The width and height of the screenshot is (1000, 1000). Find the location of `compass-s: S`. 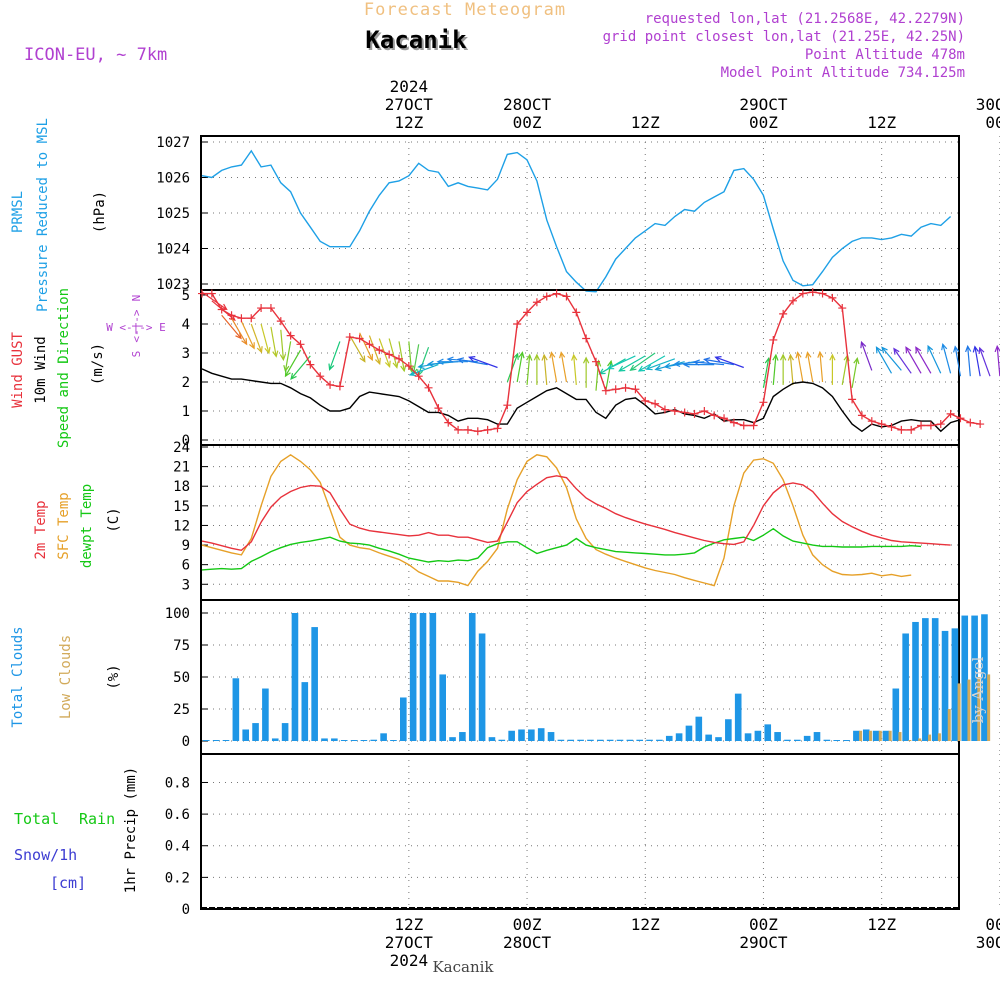

compass-s: S is located at coordinates (136, 354).